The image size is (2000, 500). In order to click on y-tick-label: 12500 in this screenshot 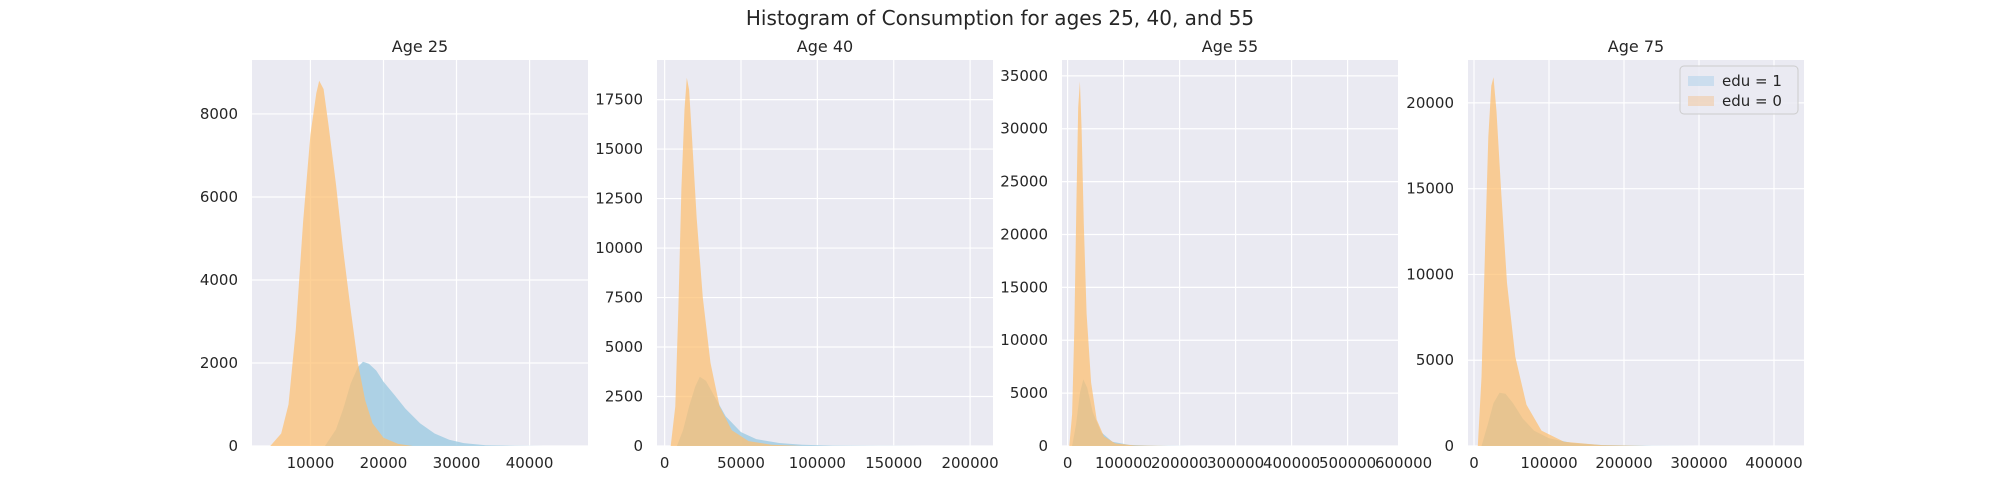, I will do `click(619, 199)`.